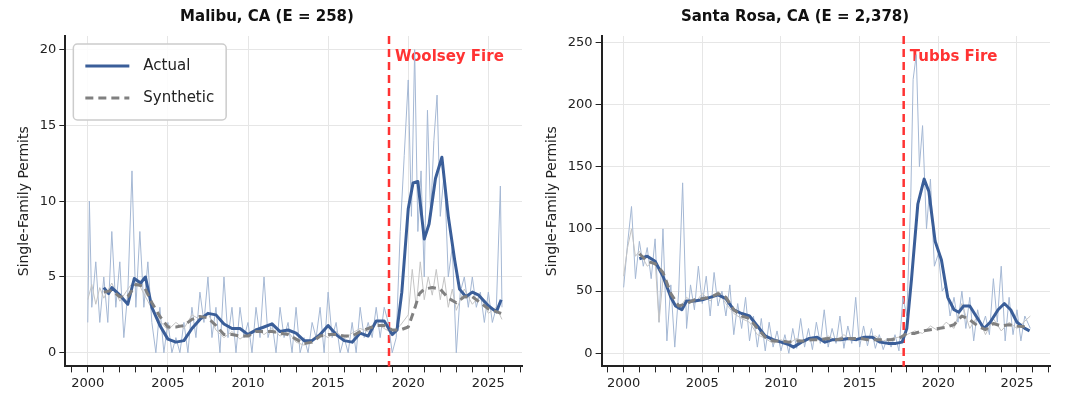 Image resolution: width=1073 pixels, height=402 pixels. Describe the element at coordinates (48, 49) in the screenshot. I see `y-tick-label: 20` at that location.